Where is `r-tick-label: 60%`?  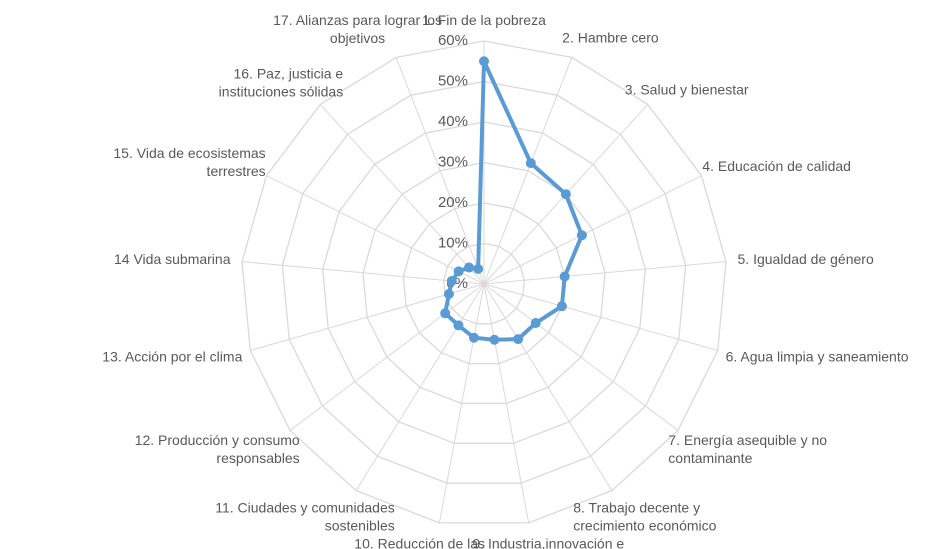 r-tick-label: 60% is located at coordinates (453, 40).